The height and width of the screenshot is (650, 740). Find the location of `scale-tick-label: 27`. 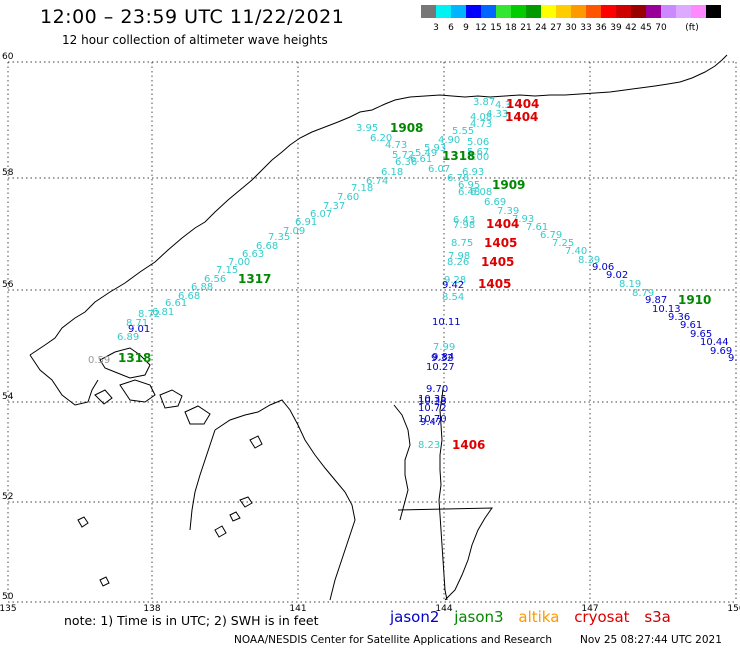

scale-tick-label: 27 is located at coordinates (556, 28).